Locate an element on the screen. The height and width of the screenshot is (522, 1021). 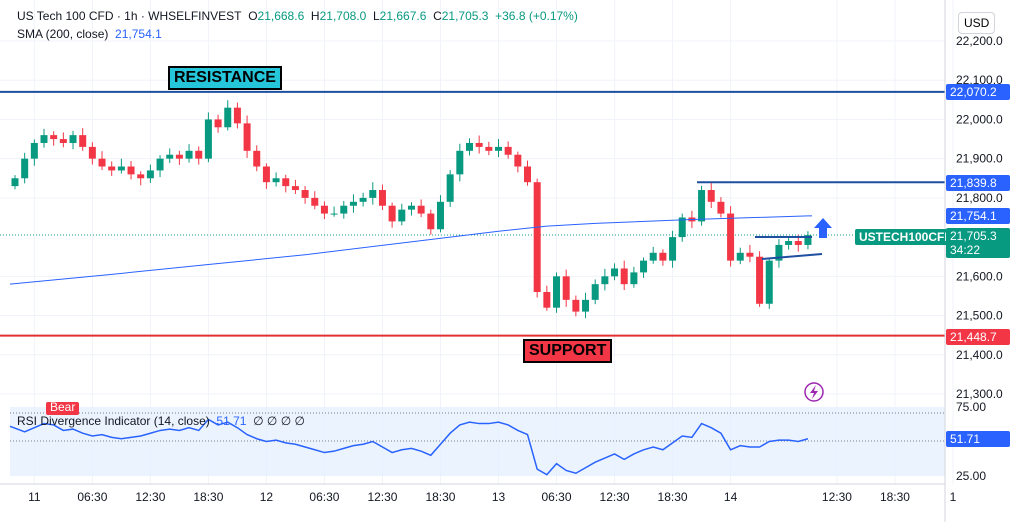
countdown: 34:22 is located at coordinates (965, 250).